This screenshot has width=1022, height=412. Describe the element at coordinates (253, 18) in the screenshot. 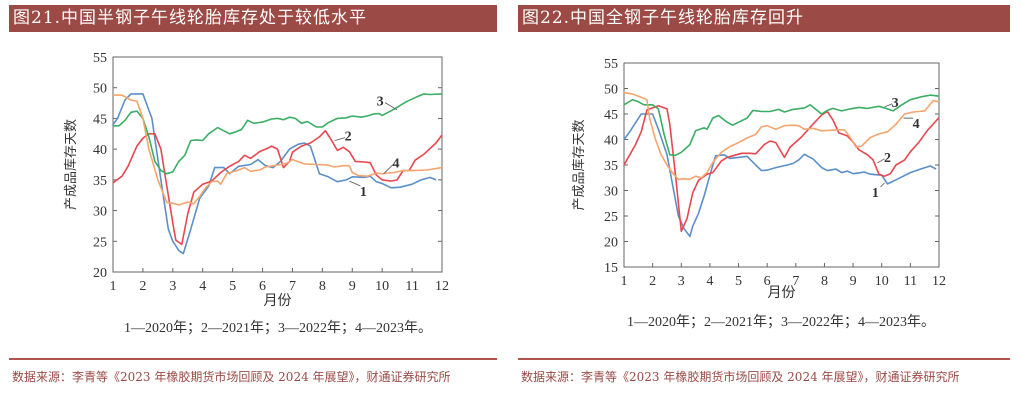

I see `figure-21-title: 图21.中国半钢子午线轮胎库存处于较低水平` at that location.